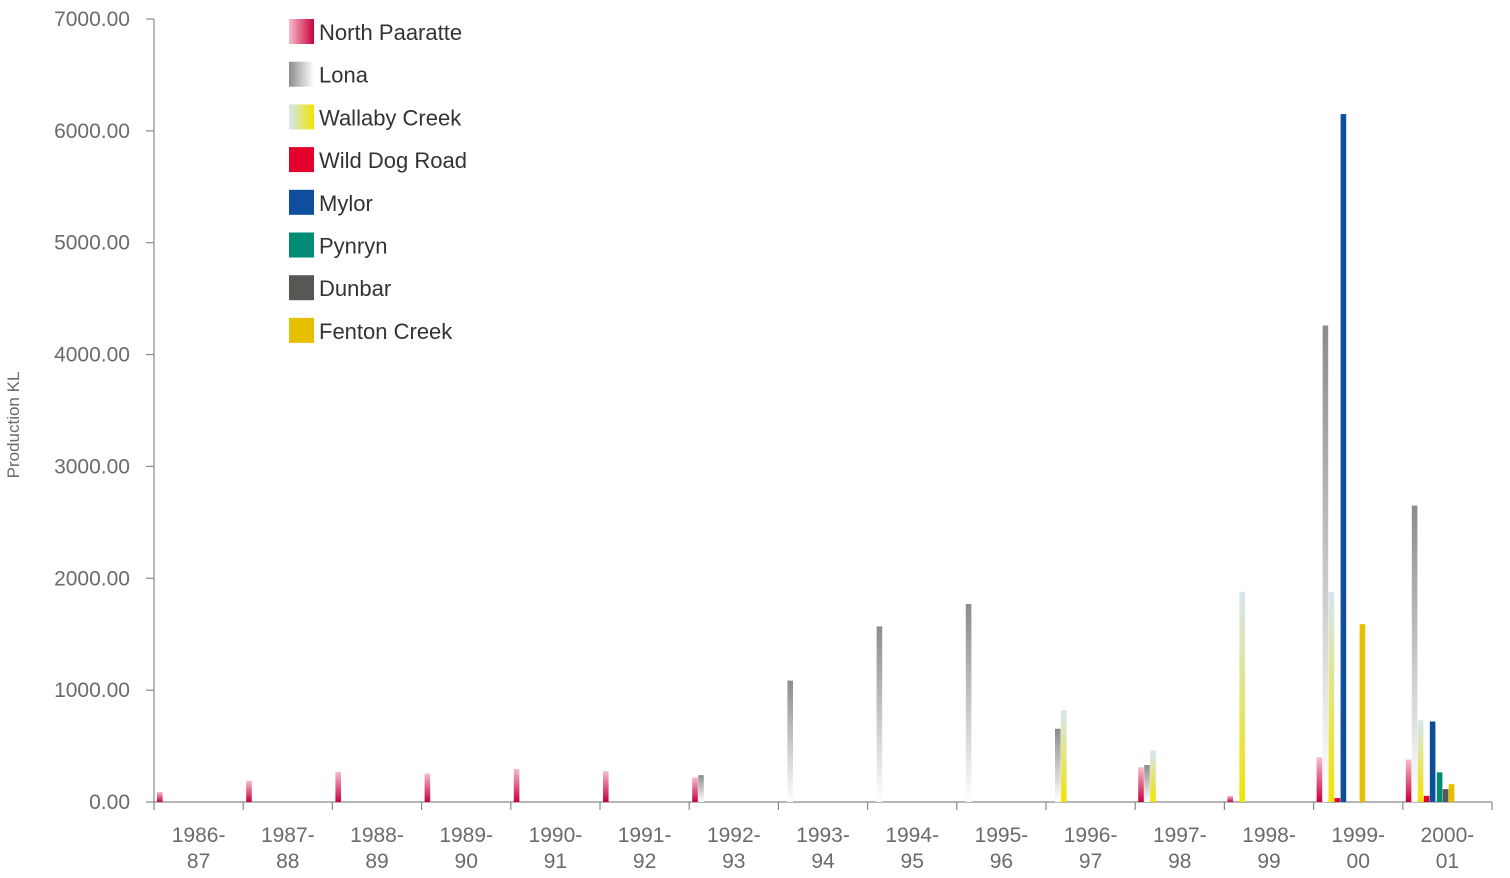 The image size is (1510, 878). What do you see at coordinates (912, 848) in the screenshot?
I see `x-tick-label: 1994-95` at bounding box center [912, 848].